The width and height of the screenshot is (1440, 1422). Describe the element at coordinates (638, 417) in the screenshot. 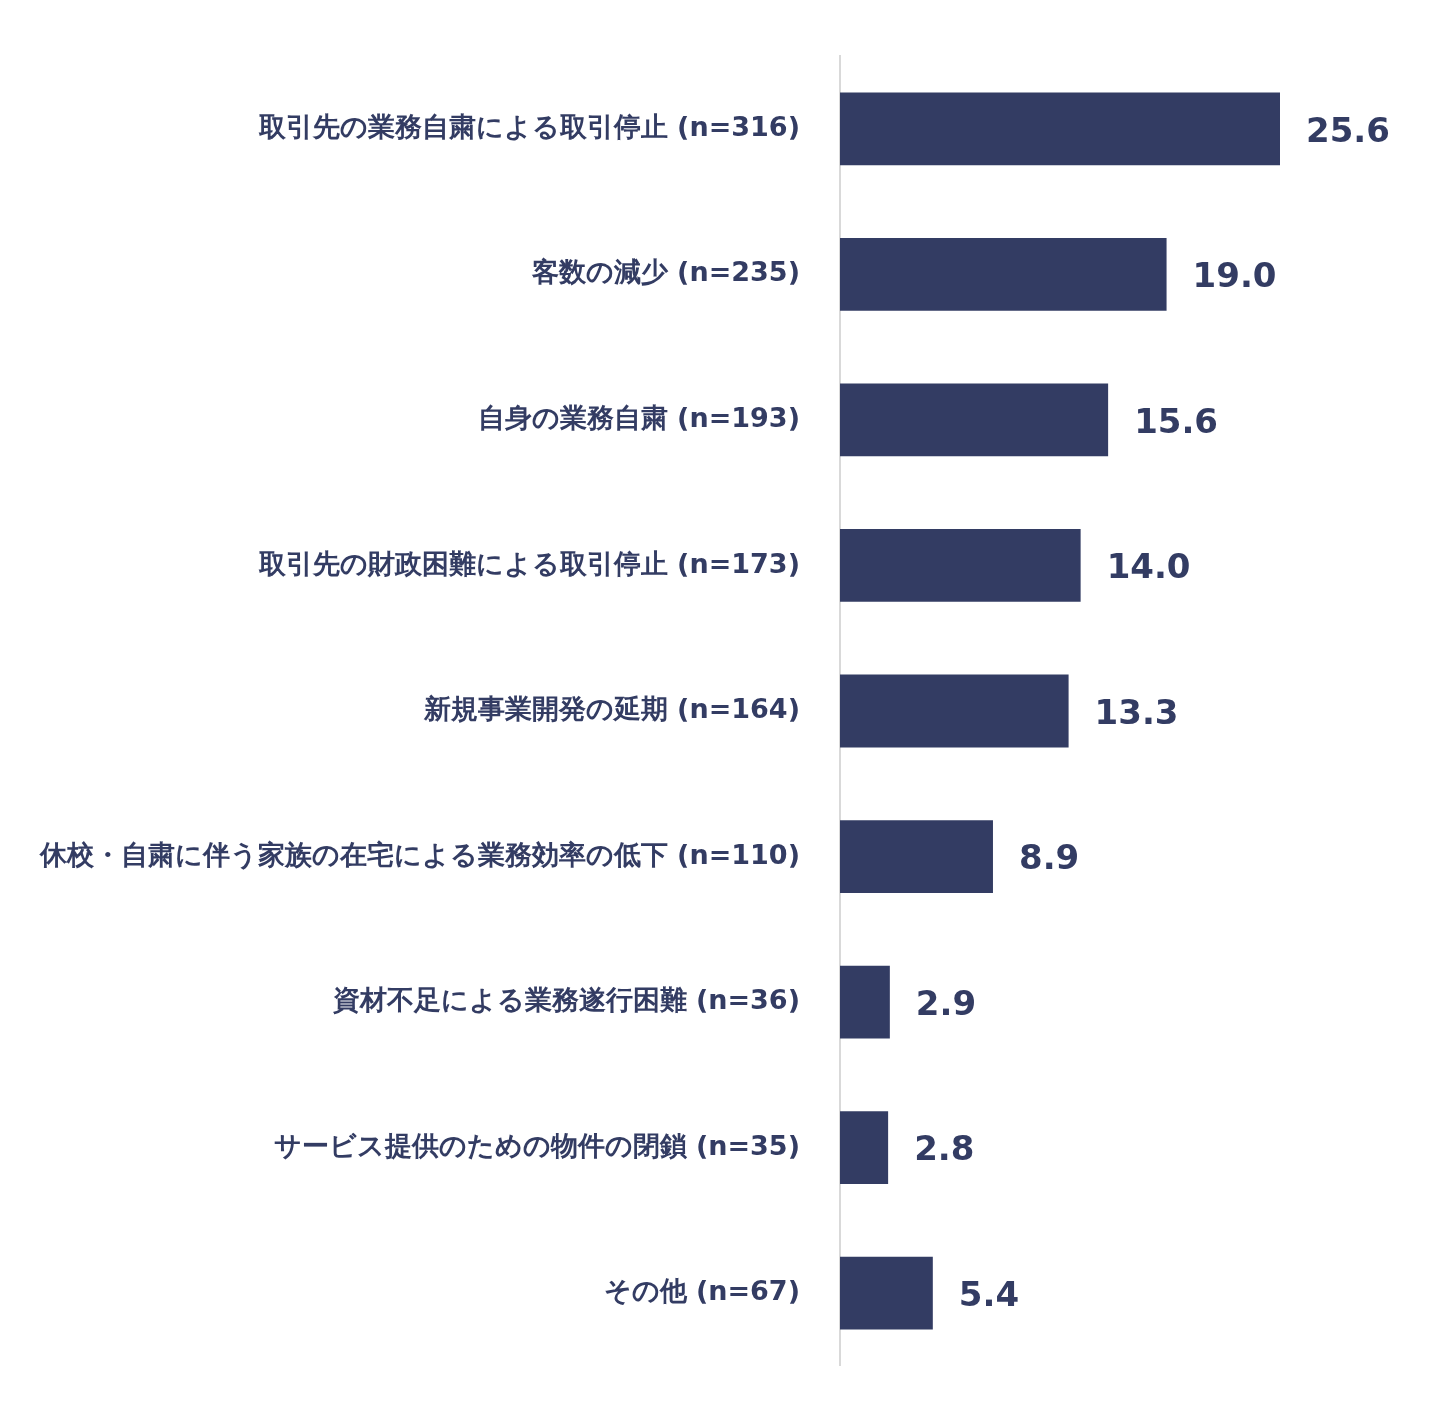

I see `y-tick-label: 自身の業務自粛 (n=193)` at that location.